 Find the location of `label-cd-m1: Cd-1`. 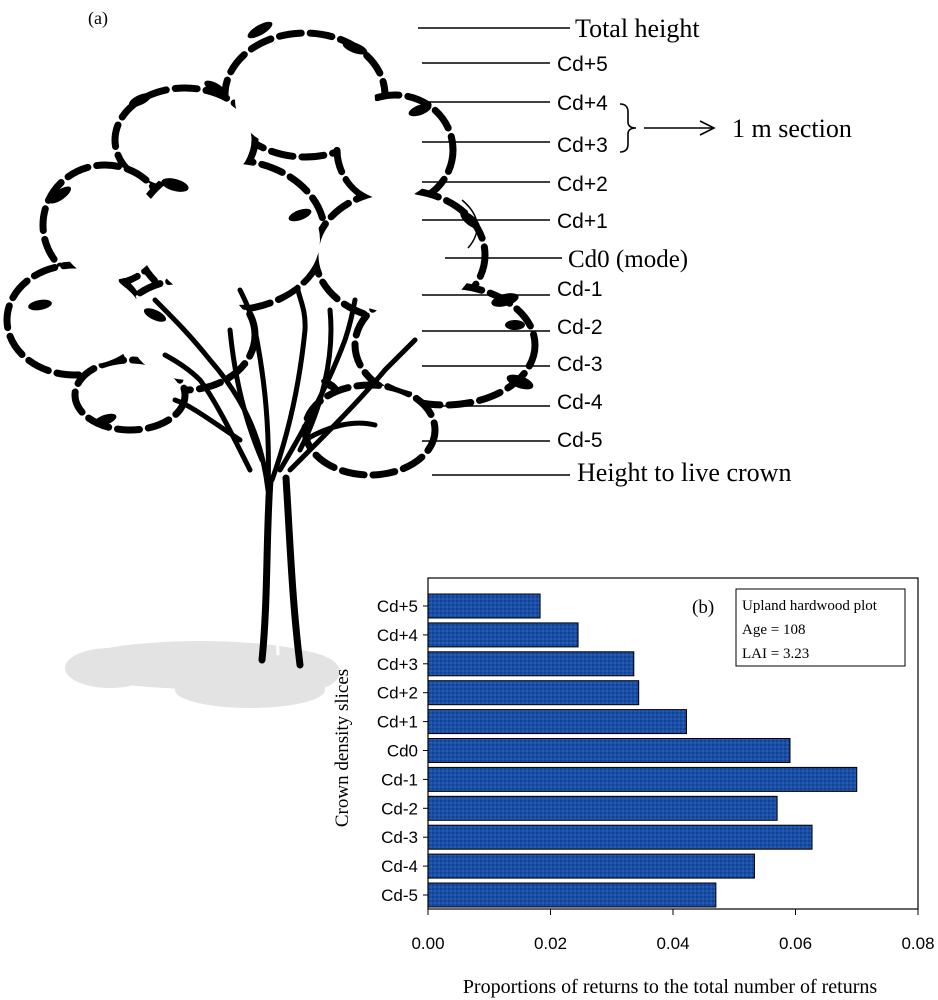

label-cd-m1: Cd-1 is located at coordinates (580, 289).